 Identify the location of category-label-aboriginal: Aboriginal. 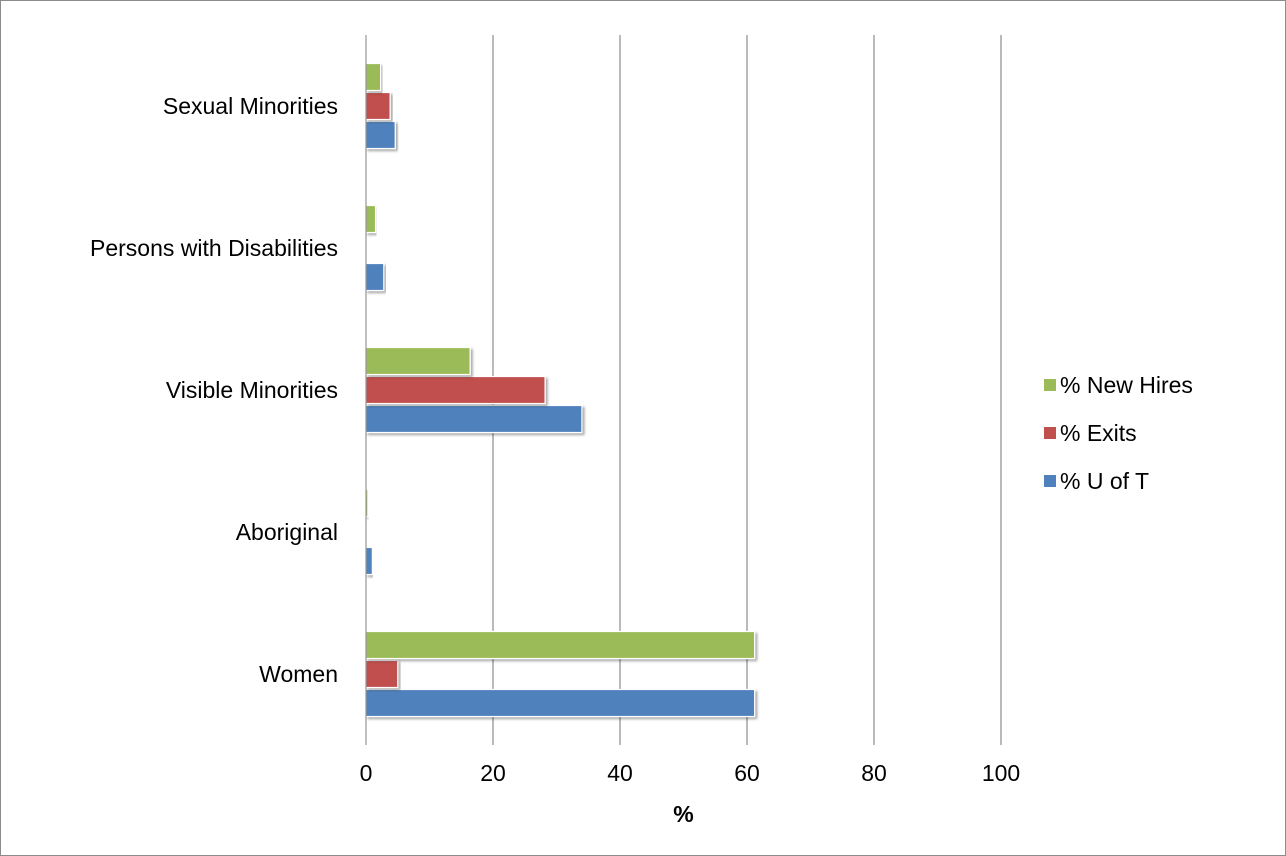
(287, 532).